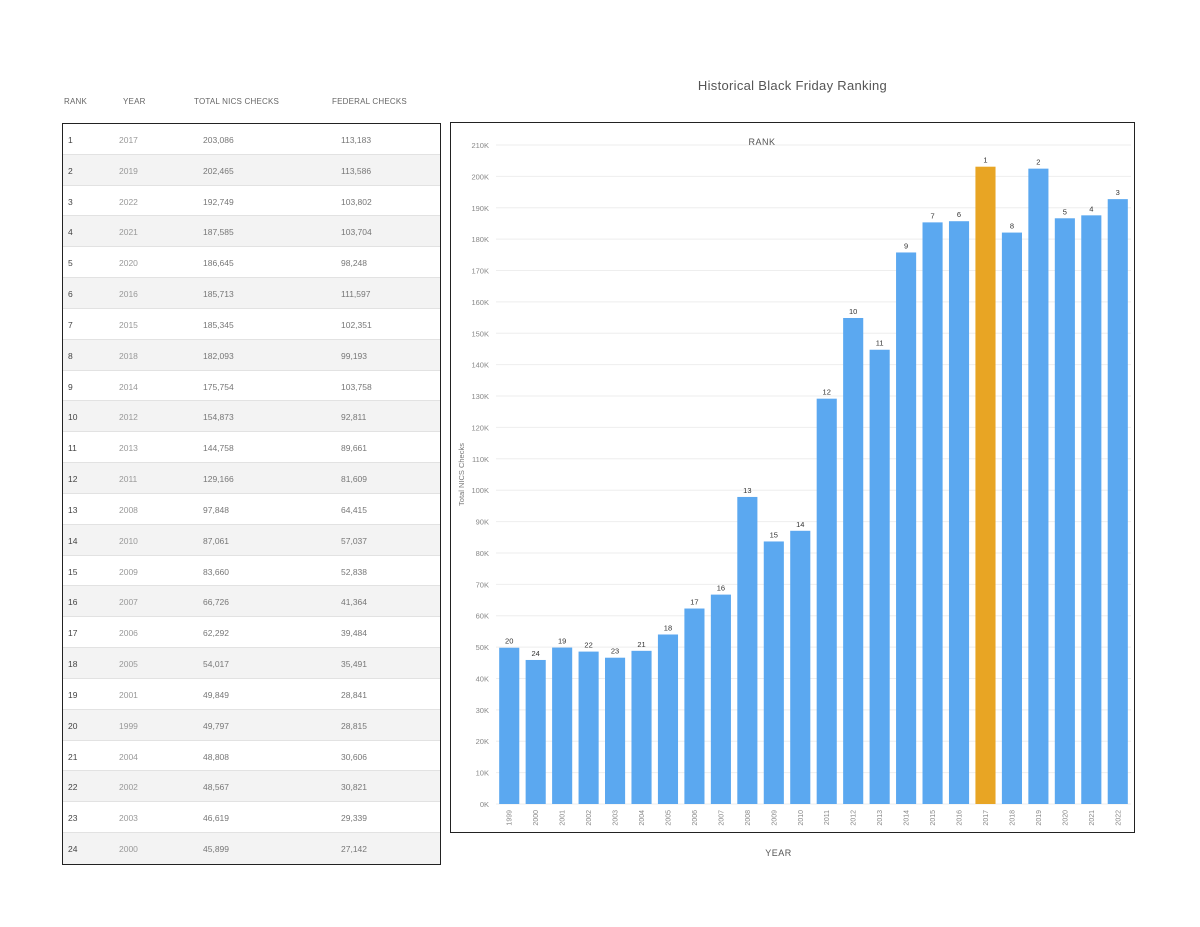 This screenshot has width=1200, height=927. Describe the element at coordinates (720, 699) in the screenshot. I see `bar-2007` at that location.